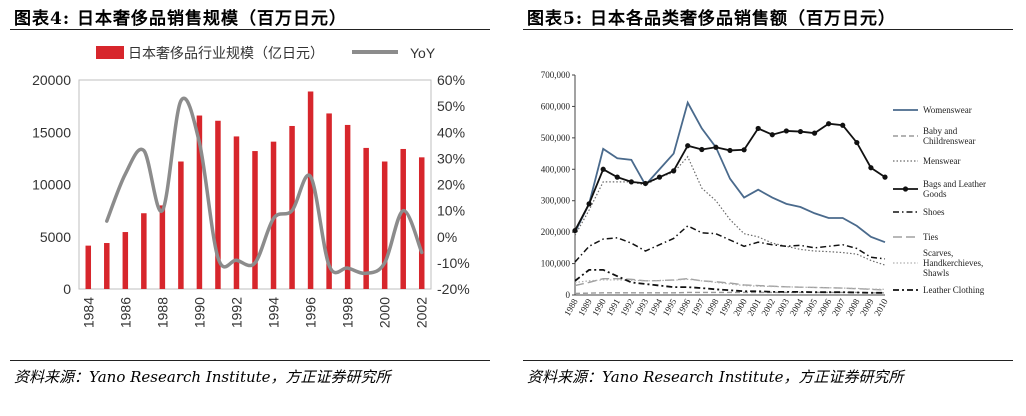  What do you see at coordinates (811, 307) in the screenshot?
I see `x-tick-label: 2005` at bounding box center [811, 307].